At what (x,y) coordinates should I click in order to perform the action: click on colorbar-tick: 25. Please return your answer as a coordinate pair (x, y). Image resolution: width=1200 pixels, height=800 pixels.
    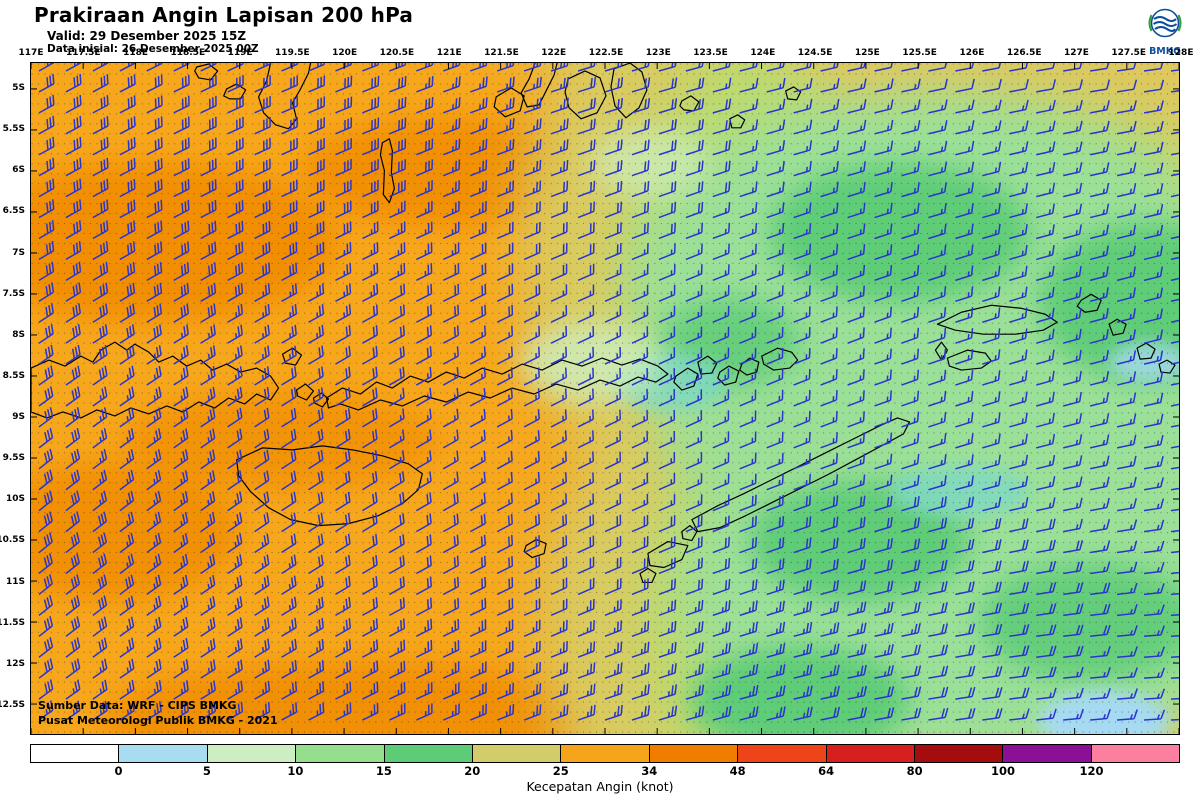
    Looking at the image, I should click on (560, 771).